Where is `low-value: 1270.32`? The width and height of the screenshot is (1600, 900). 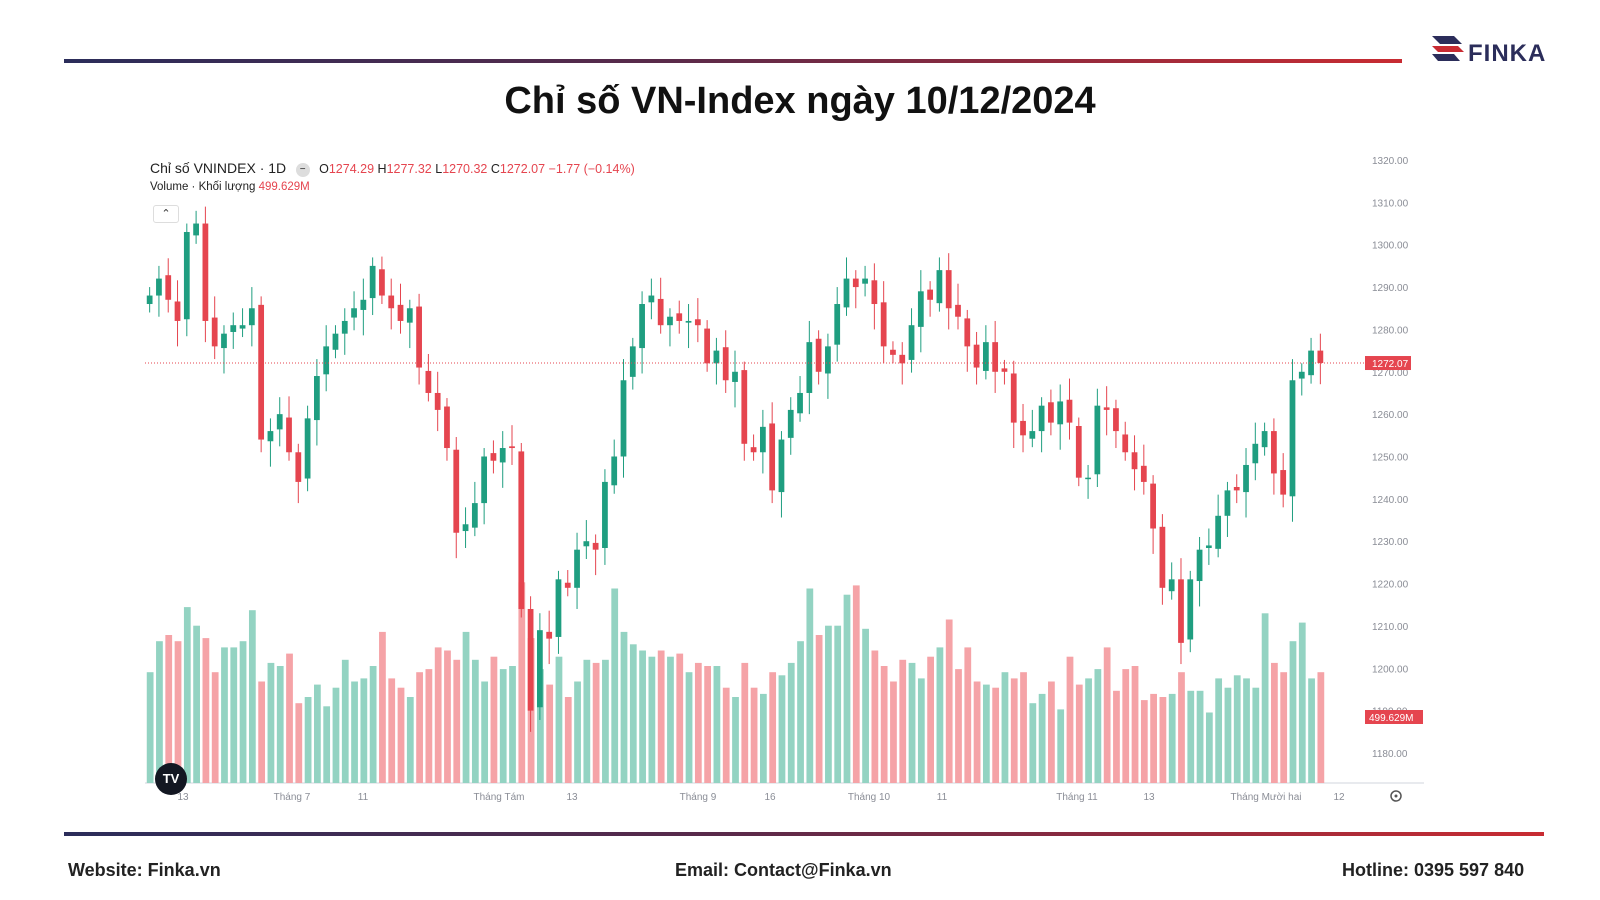 low-value: 1270.32 is located at coordinates (465, 169).